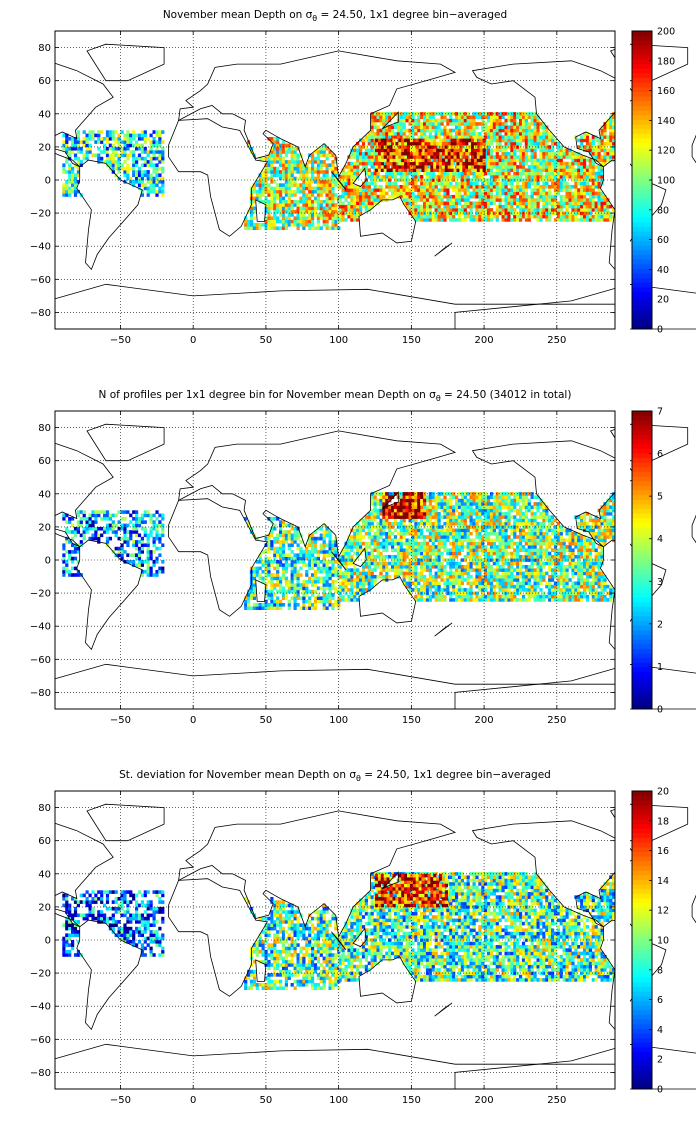 This screenshot has width=696, height=1140. What do you see at coordinates (40, 214) in the screenshot?
I see `y-tick-label: −20` at bounding box center [40, 214].